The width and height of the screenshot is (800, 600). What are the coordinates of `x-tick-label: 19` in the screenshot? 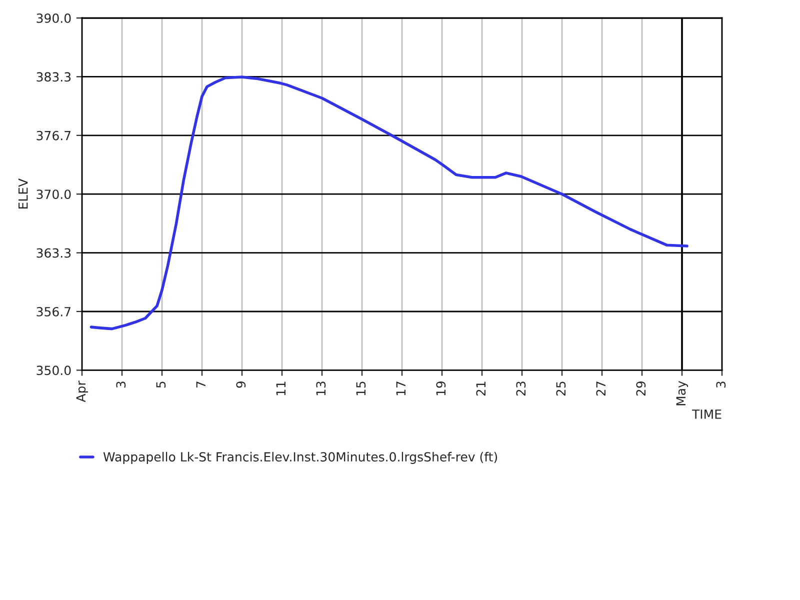 It's located at (441, 388).